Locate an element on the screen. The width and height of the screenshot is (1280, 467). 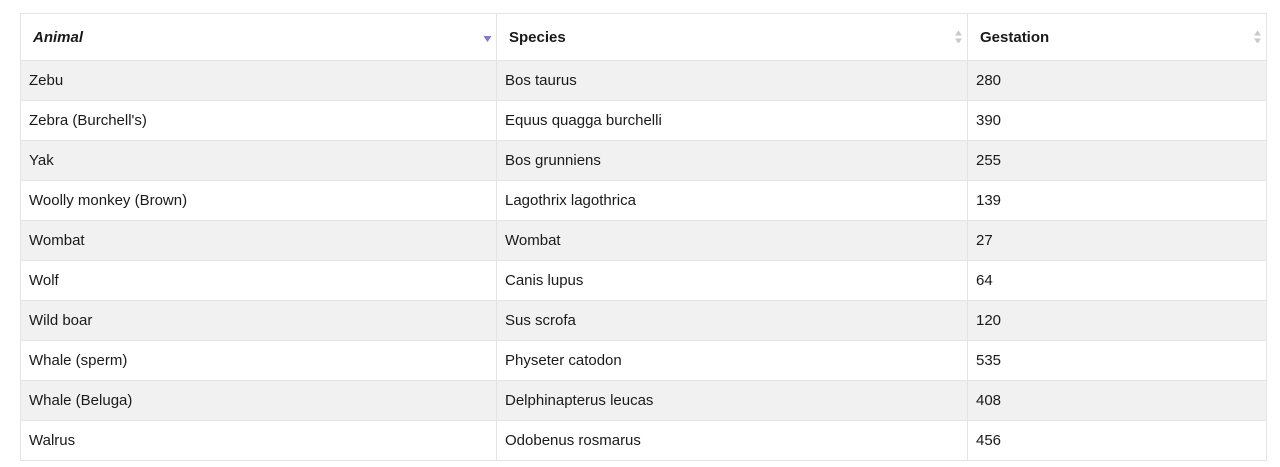
cell-species: Sus scrofa is located at coordinates (732, 320).